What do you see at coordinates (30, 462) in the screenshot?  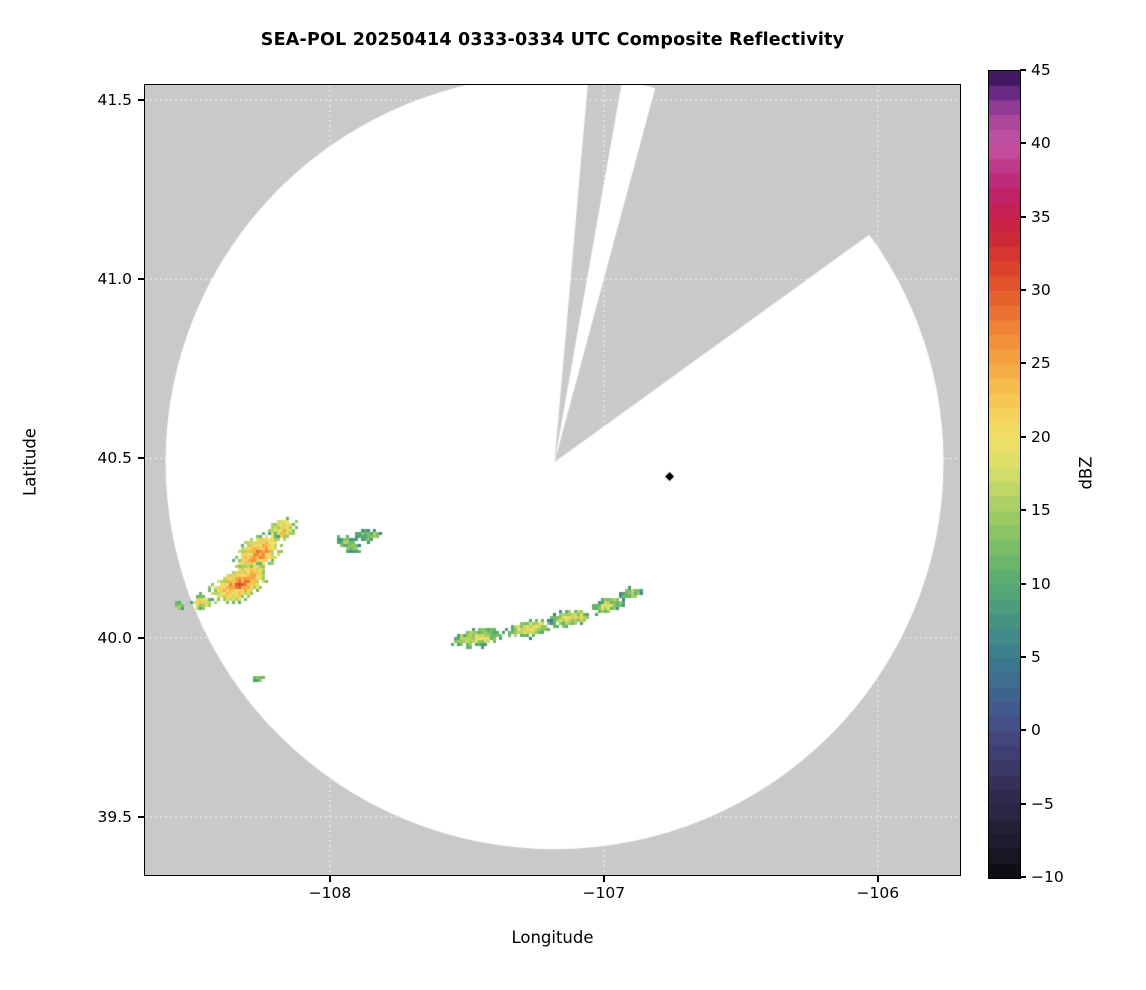 I see `y-axis-label: Latitude` at bounding box center [30, 462].